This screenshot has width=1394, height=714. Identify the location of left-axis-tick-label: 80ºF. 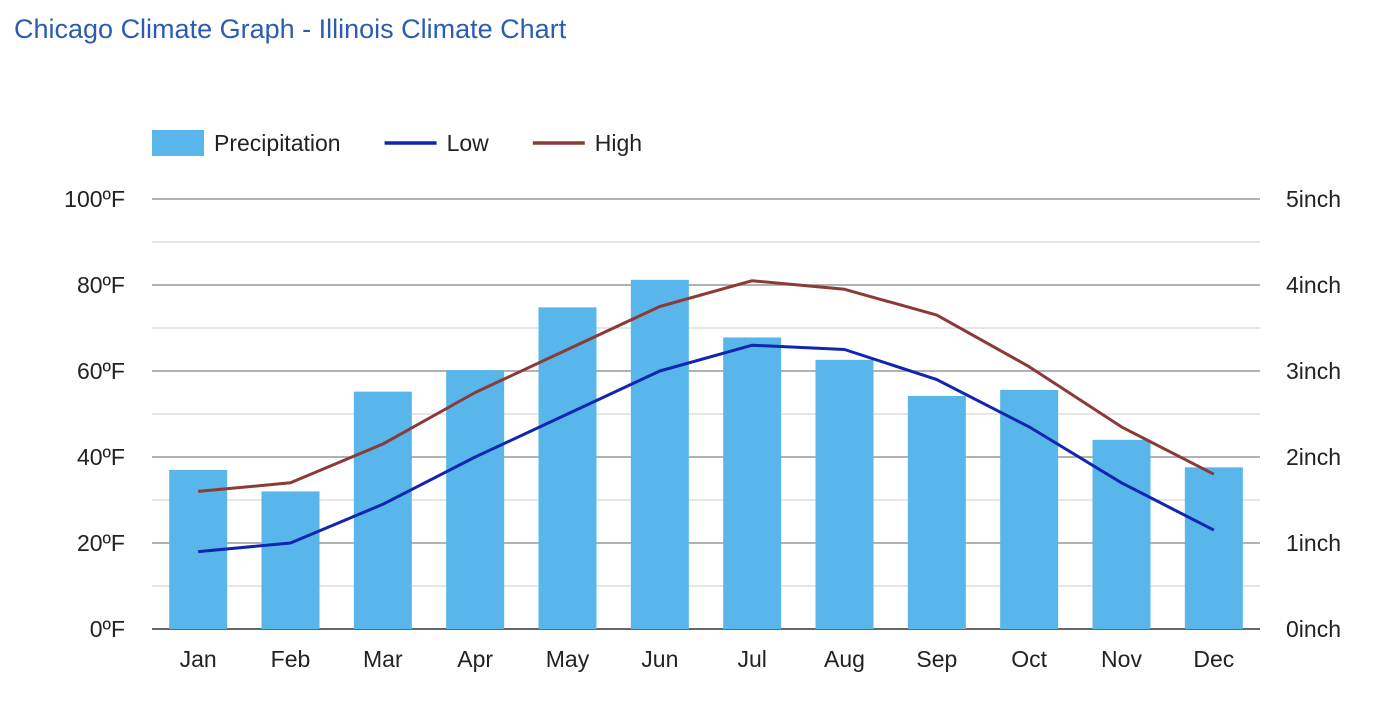
(101, 285).